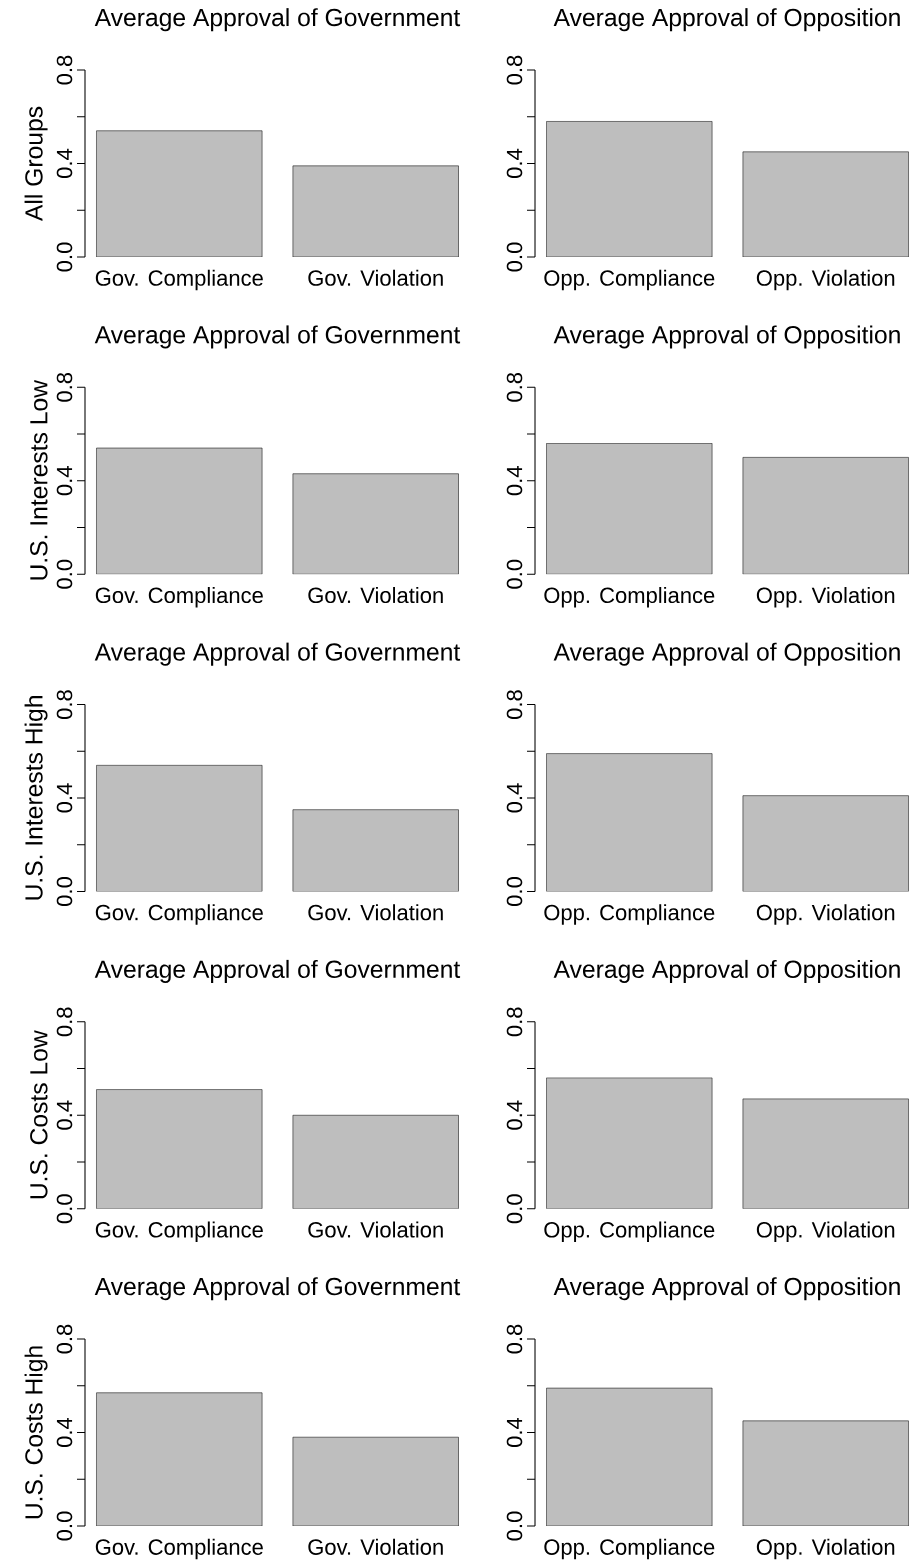 The width and height of the screenshot is (918, 1566). What do you see at coordinates (36, 164) in the screenshot?
I see `y-axis-title: All Groups` at bounding box center [36, 164].